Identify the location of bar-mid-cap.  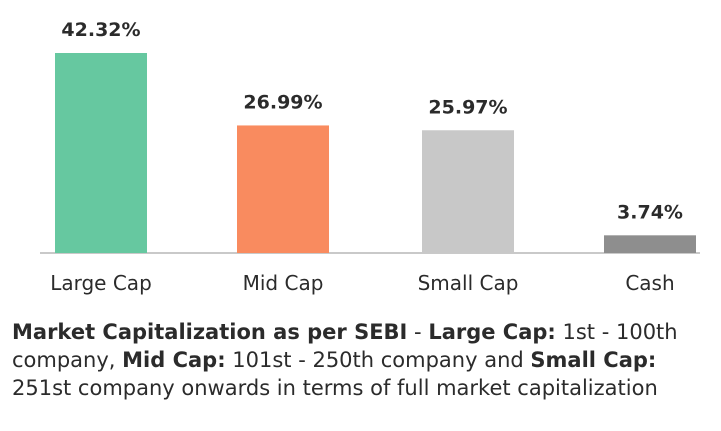
(283, 189).